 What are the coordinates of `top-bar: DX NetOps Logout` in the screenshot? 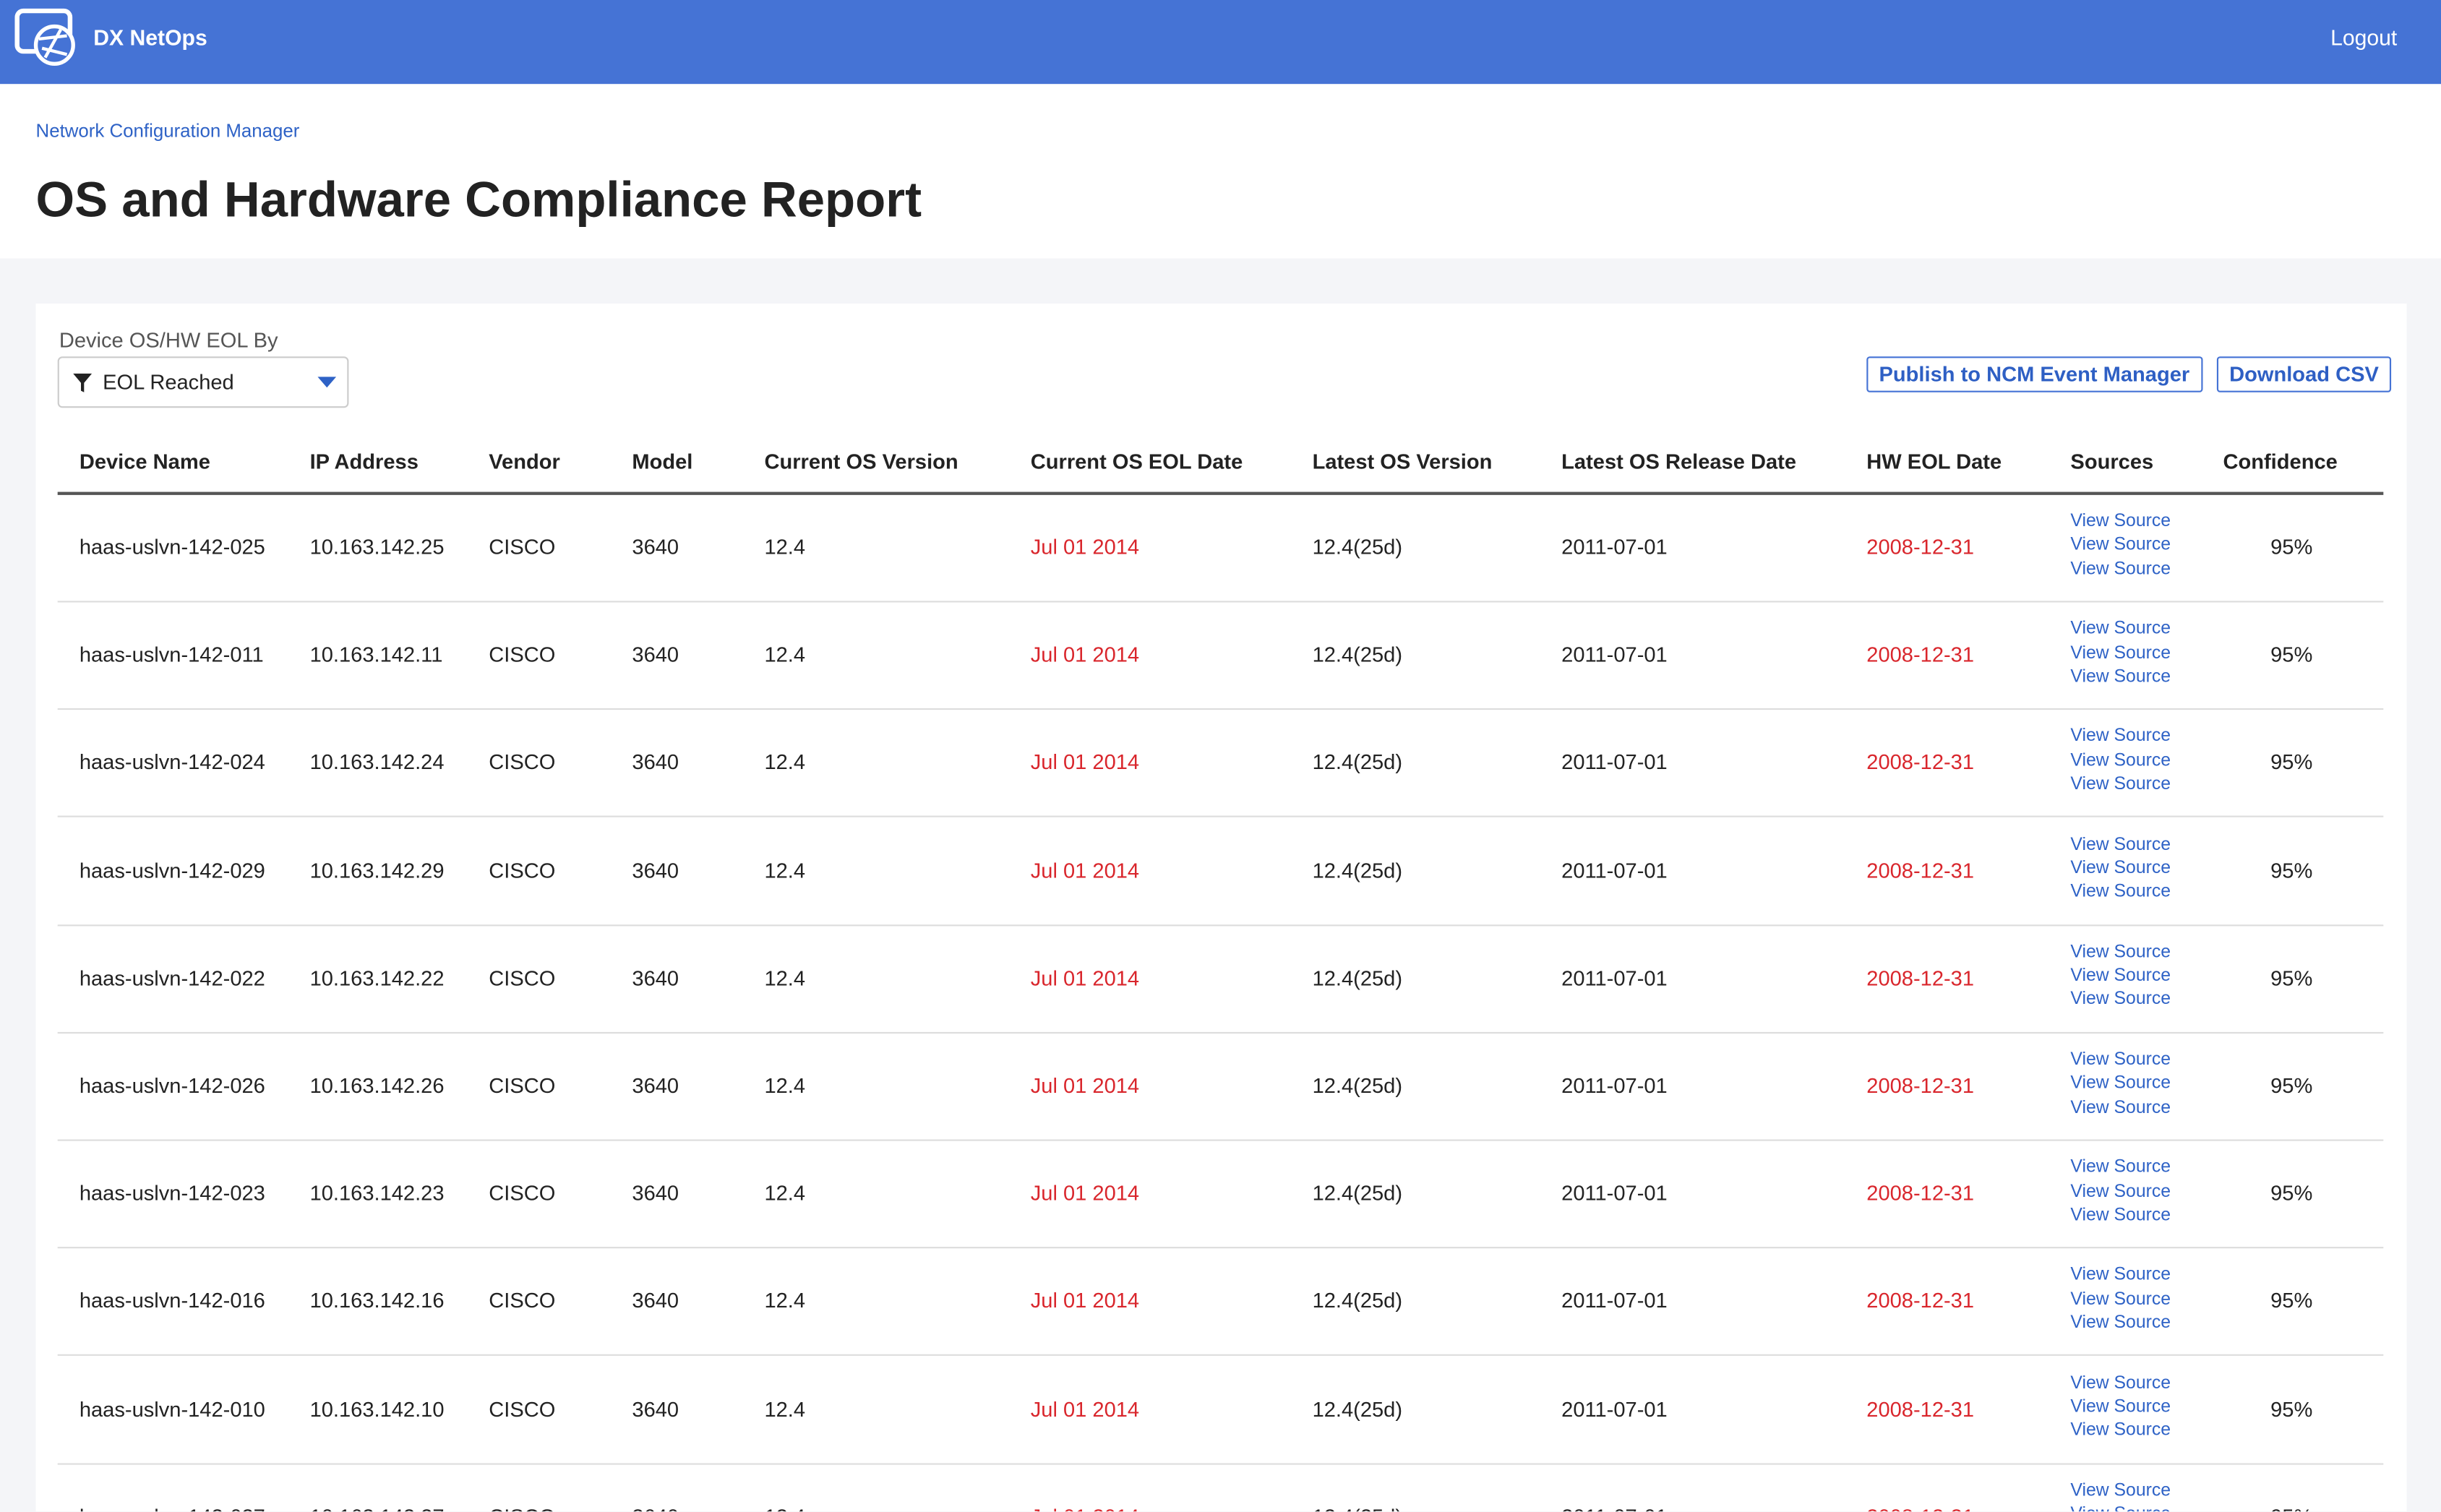 It's located at (1220, 42).